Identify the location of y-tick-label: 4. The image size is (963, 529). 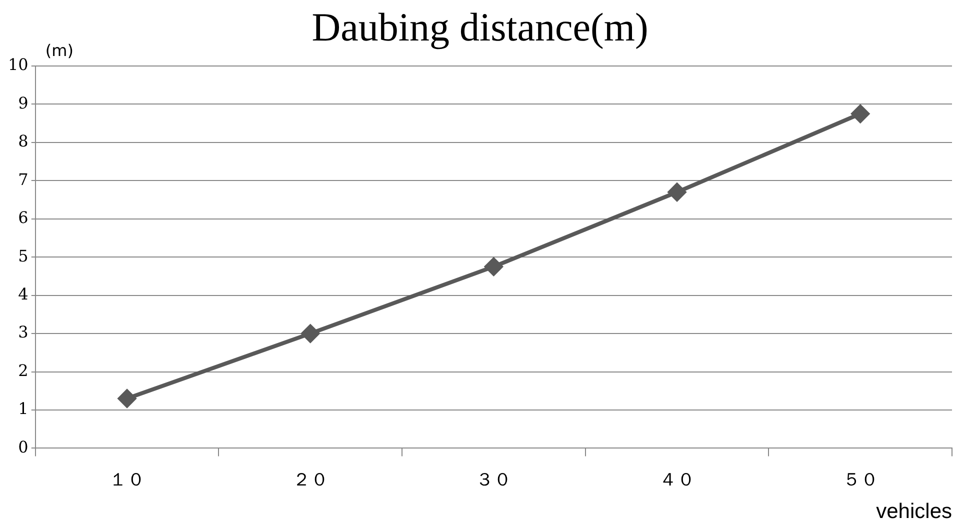
(23, 294).